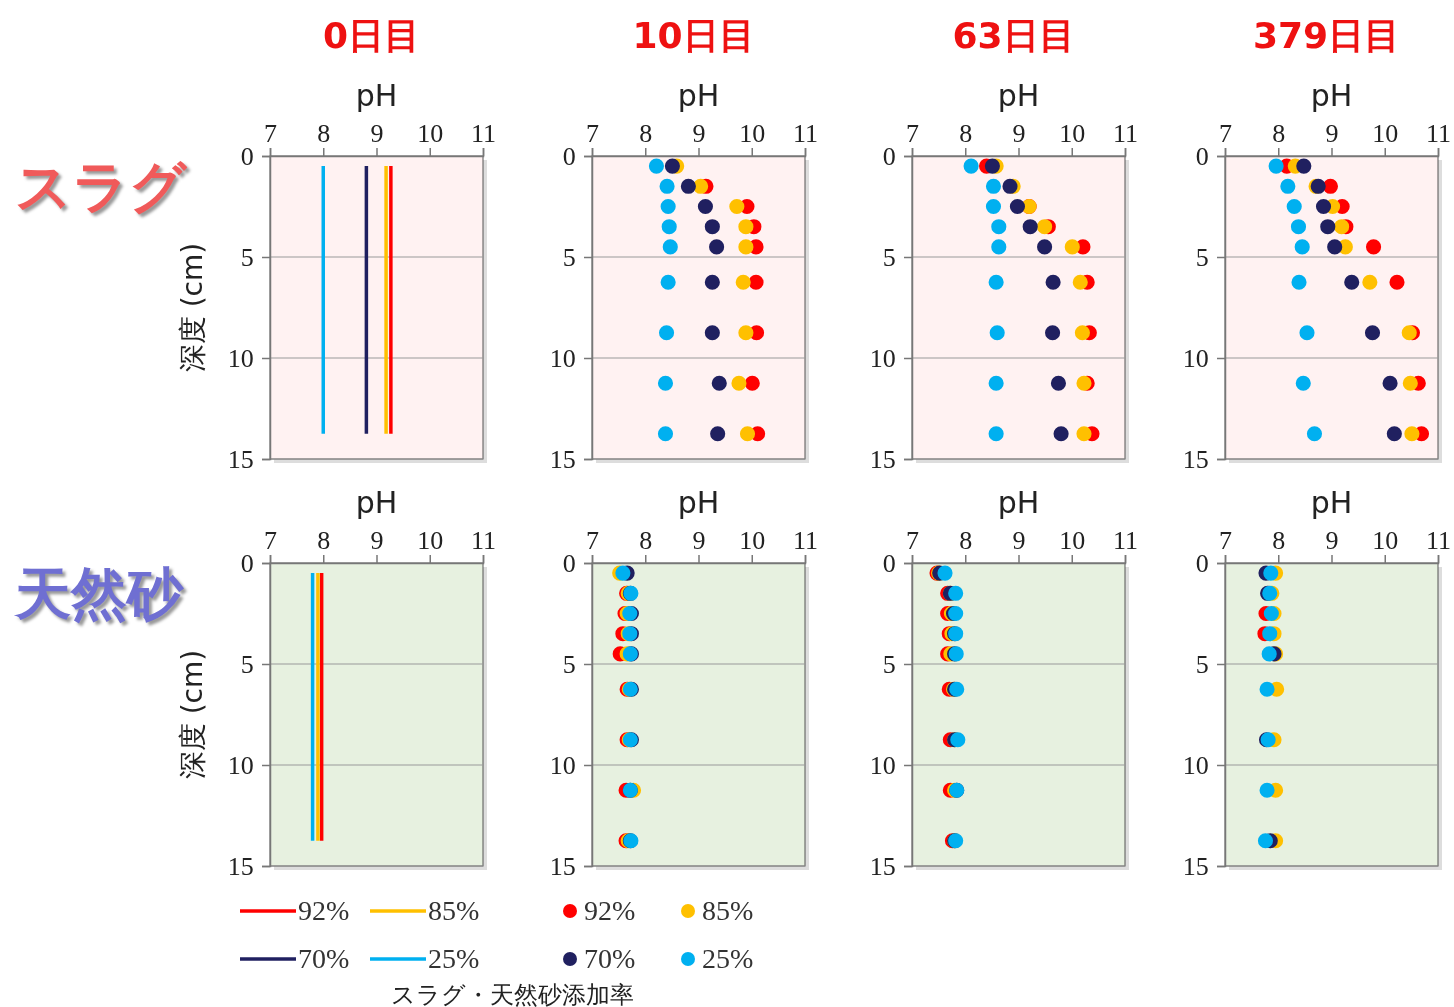 The height and width of the screenshot is (1007, 1454). Describe the element at coordinates (512, 994) in the screenshot. I see `legend-title: スラグ・天然砂添加率` at that location.